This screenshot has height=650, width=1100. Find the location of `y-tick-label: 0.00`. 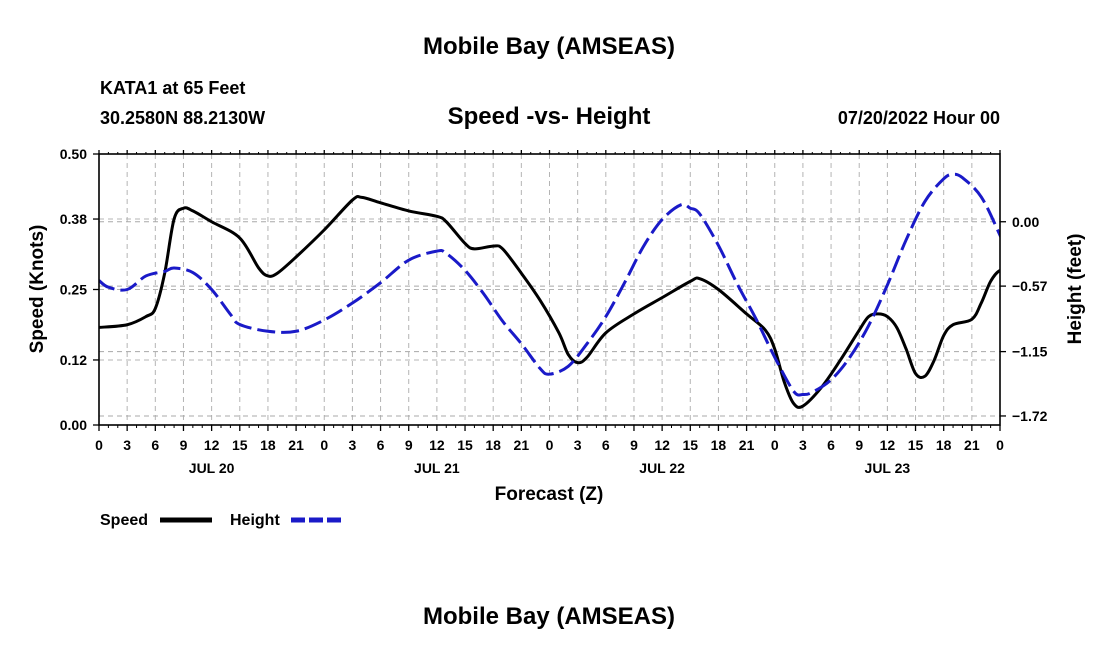

y-tick-label: 0.00 is located at coordinates (73, 425).